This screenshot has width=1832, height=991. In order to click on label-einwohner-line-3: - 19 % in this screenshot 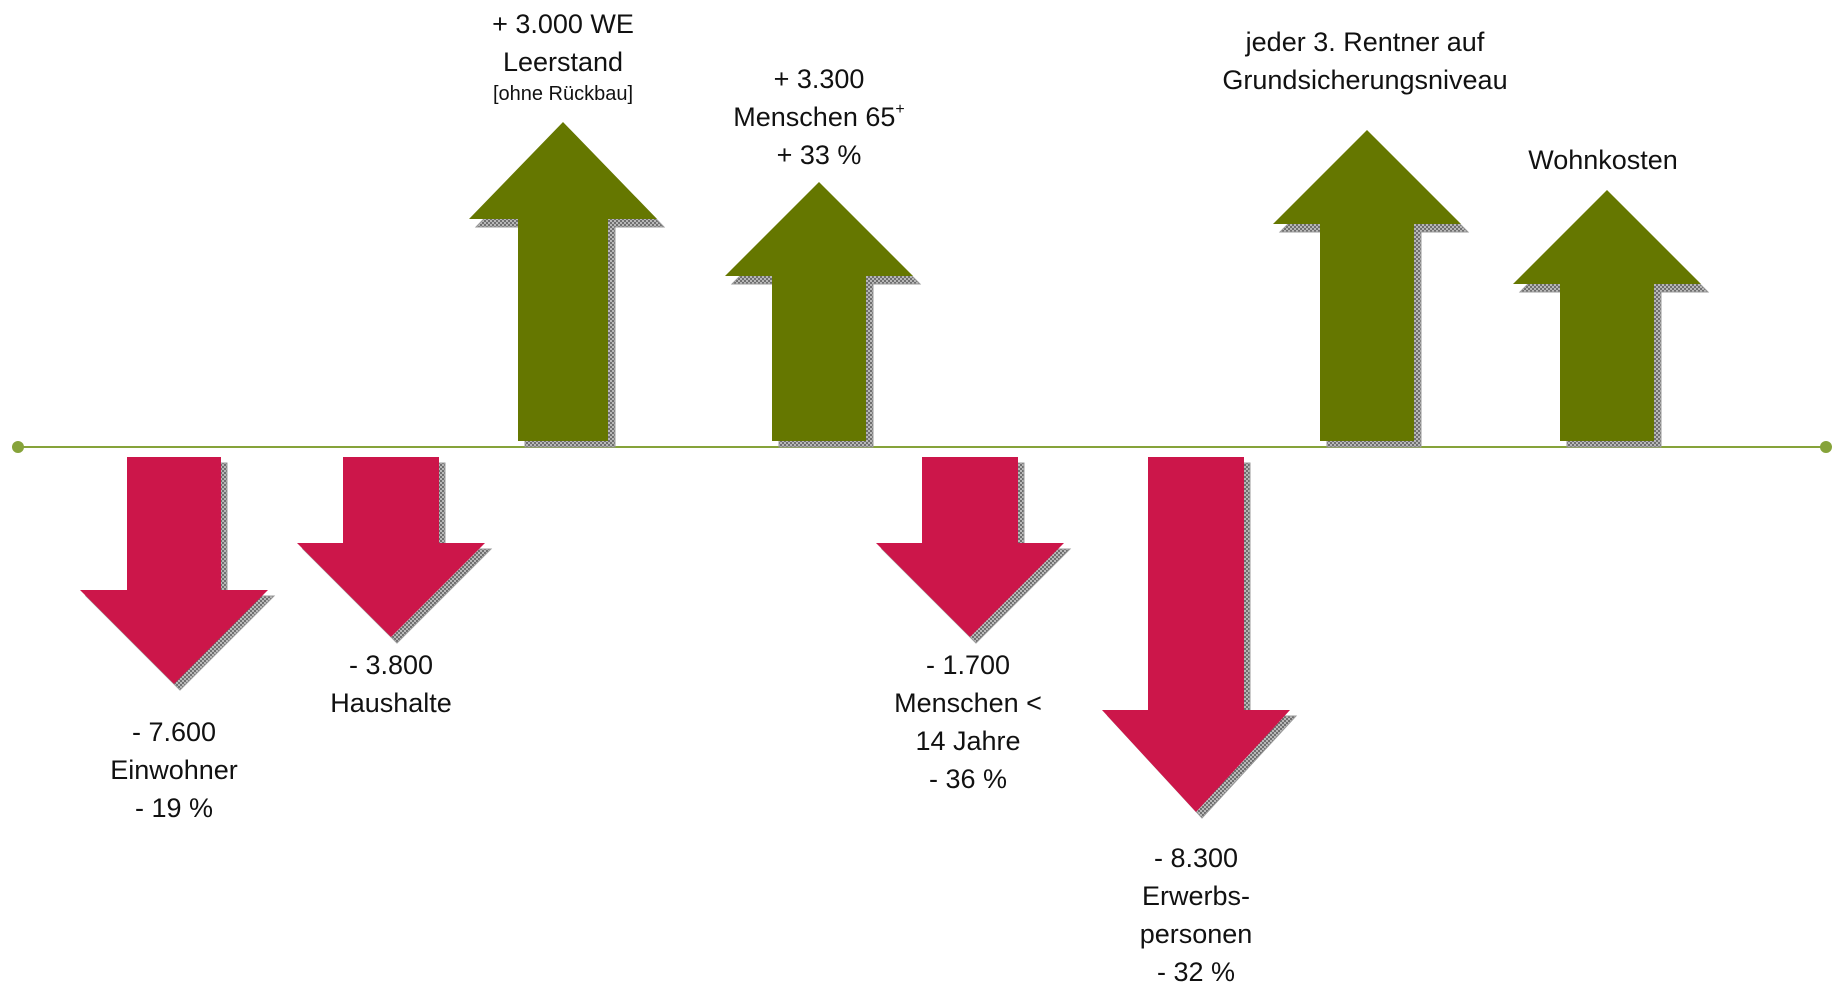, I will do `click(174, 808)`.